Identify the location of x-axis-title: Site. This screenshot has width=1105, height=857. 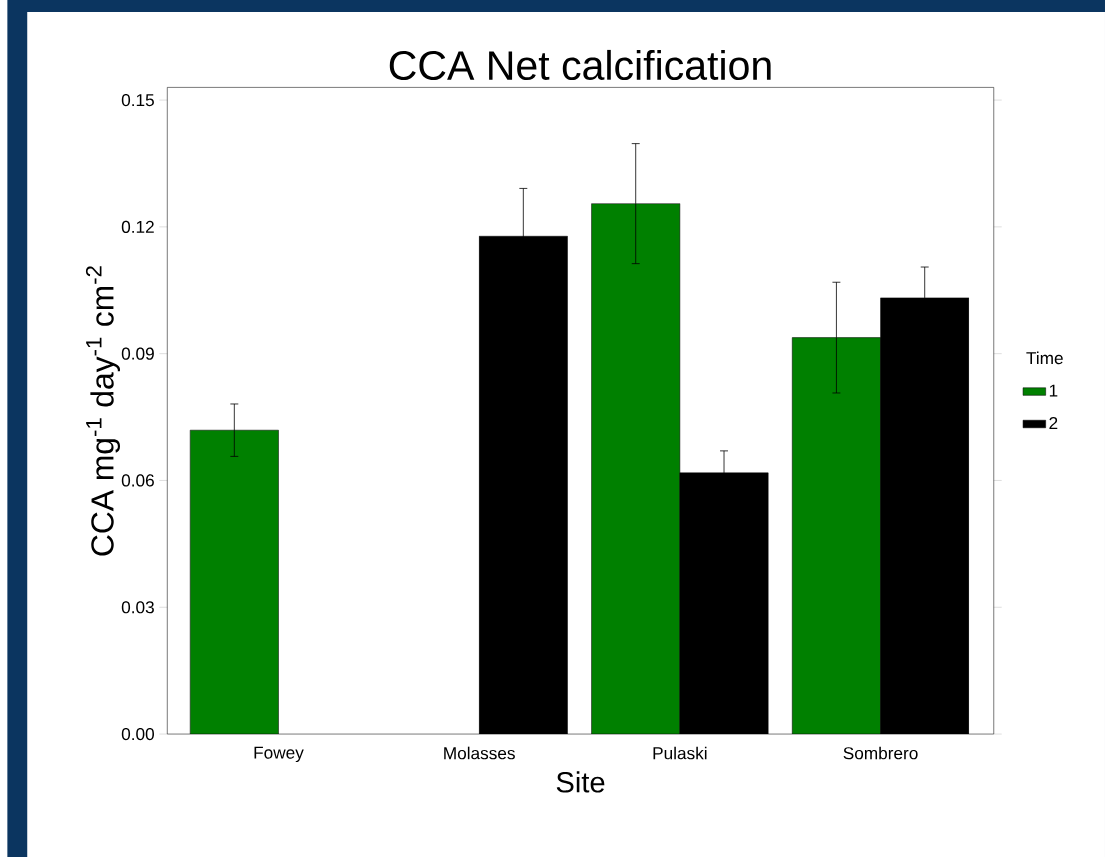
(580, 782).